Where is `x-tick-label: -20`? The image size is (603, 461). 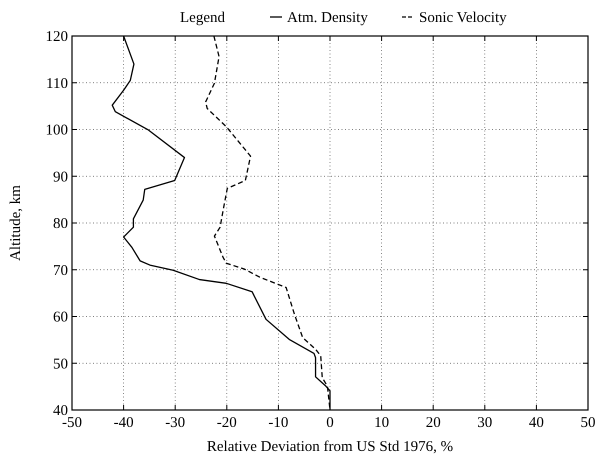 x-tick-label: -20 is located at coordinates (226, 423).